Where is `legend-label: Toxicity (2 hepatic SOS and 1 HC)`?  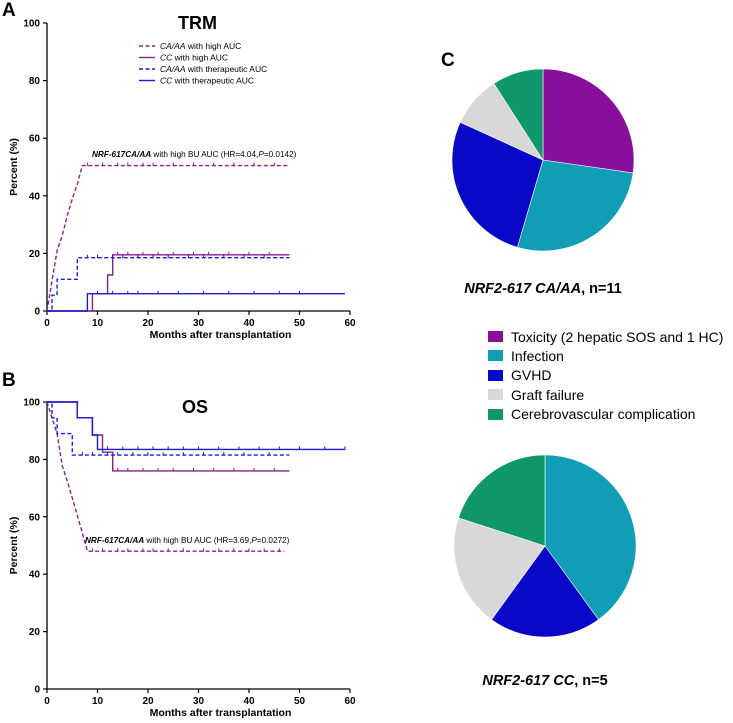
legend-label: Toxicity (2 hepatic SOS and 1 HC) is located at coordinates (617, 336).